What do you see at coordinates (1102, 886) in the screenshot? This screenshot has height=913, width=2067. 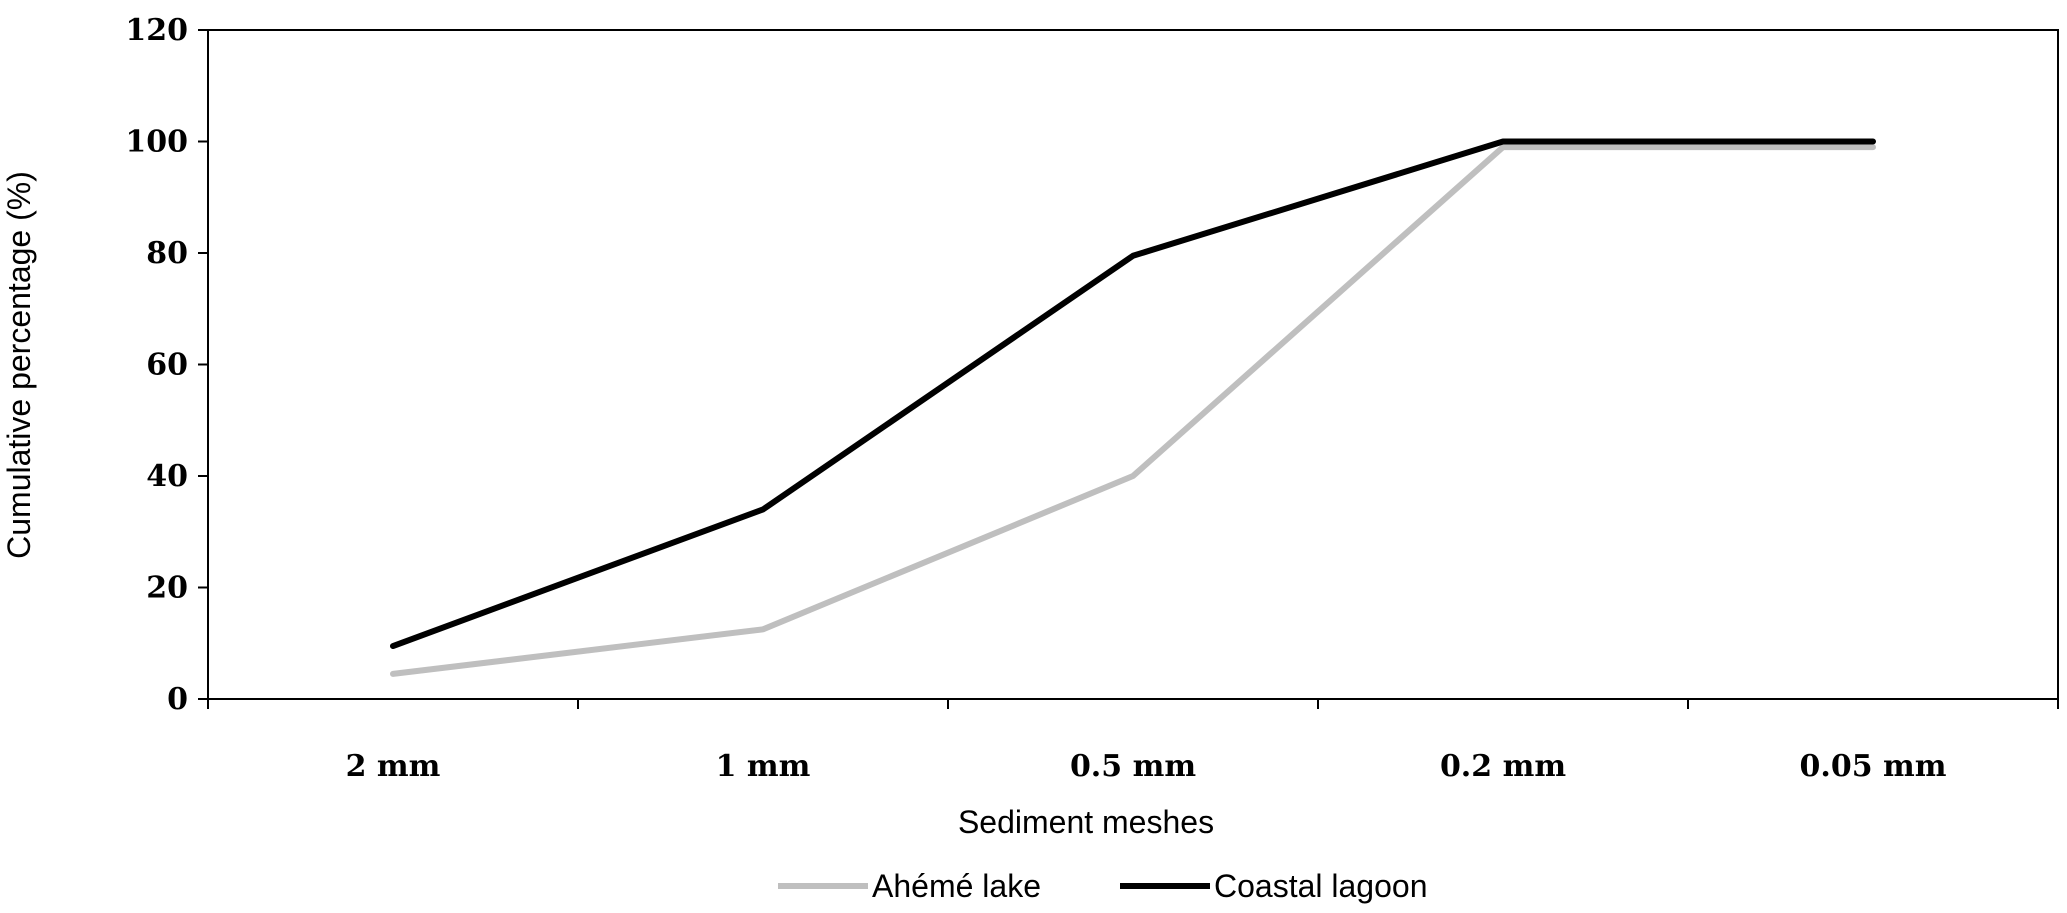 I see `legend: Ahémé lake Coastal lagoon` at bounding box center [1102, 886].